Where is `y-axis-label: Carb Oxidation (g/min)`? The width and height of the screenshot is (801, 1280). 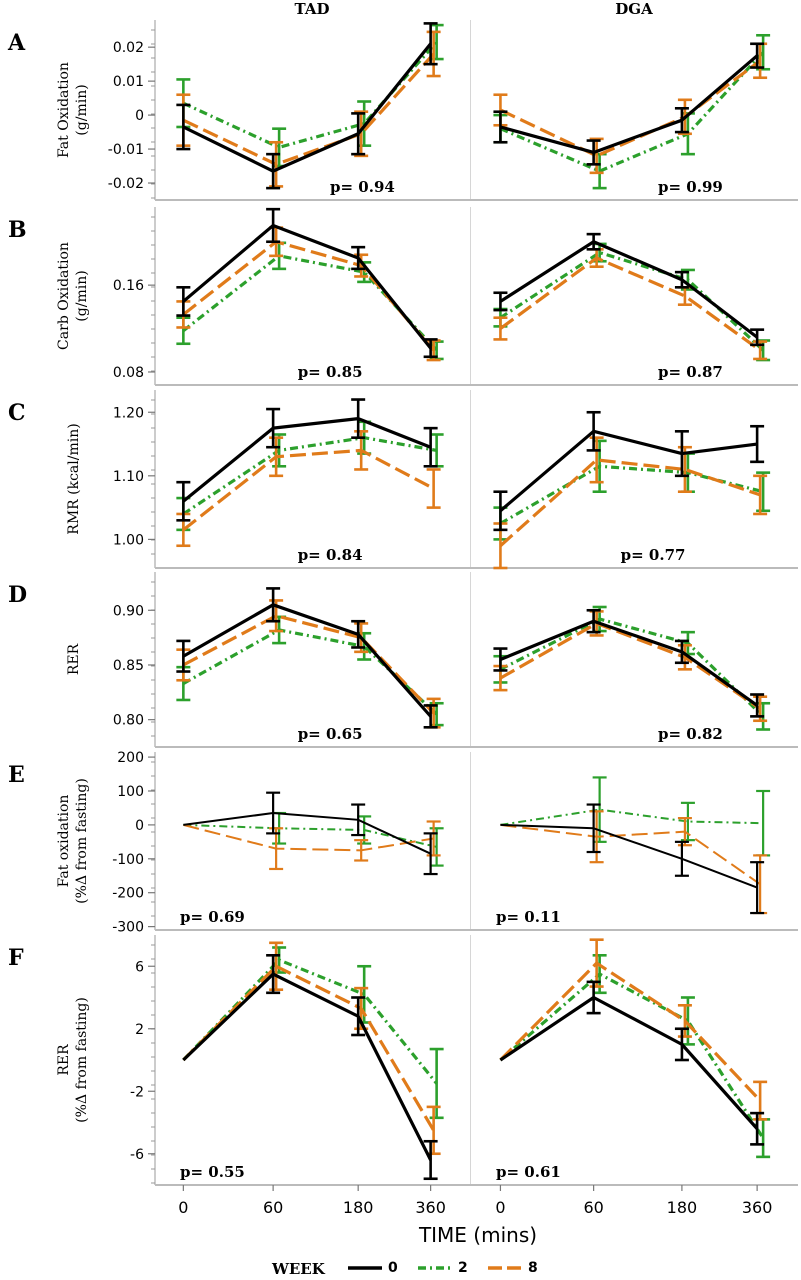
y-axis-label: Carb Oxidation (g/min) is located at coordinates (73, 296).